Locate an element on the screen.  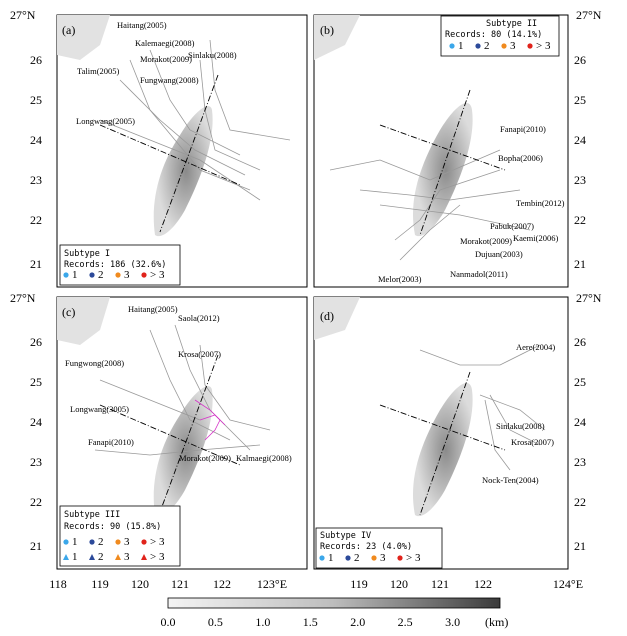
panel-label: (a) is located at coordinates (68, 30).